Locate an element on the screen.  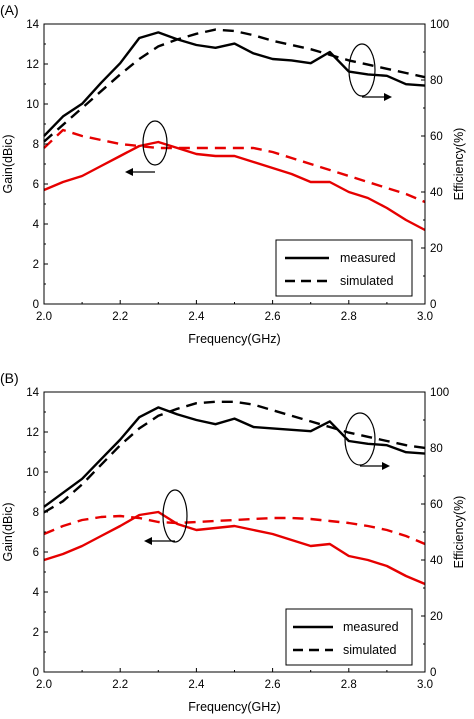
panel-label: (B) is located at coordinates (9, 378).